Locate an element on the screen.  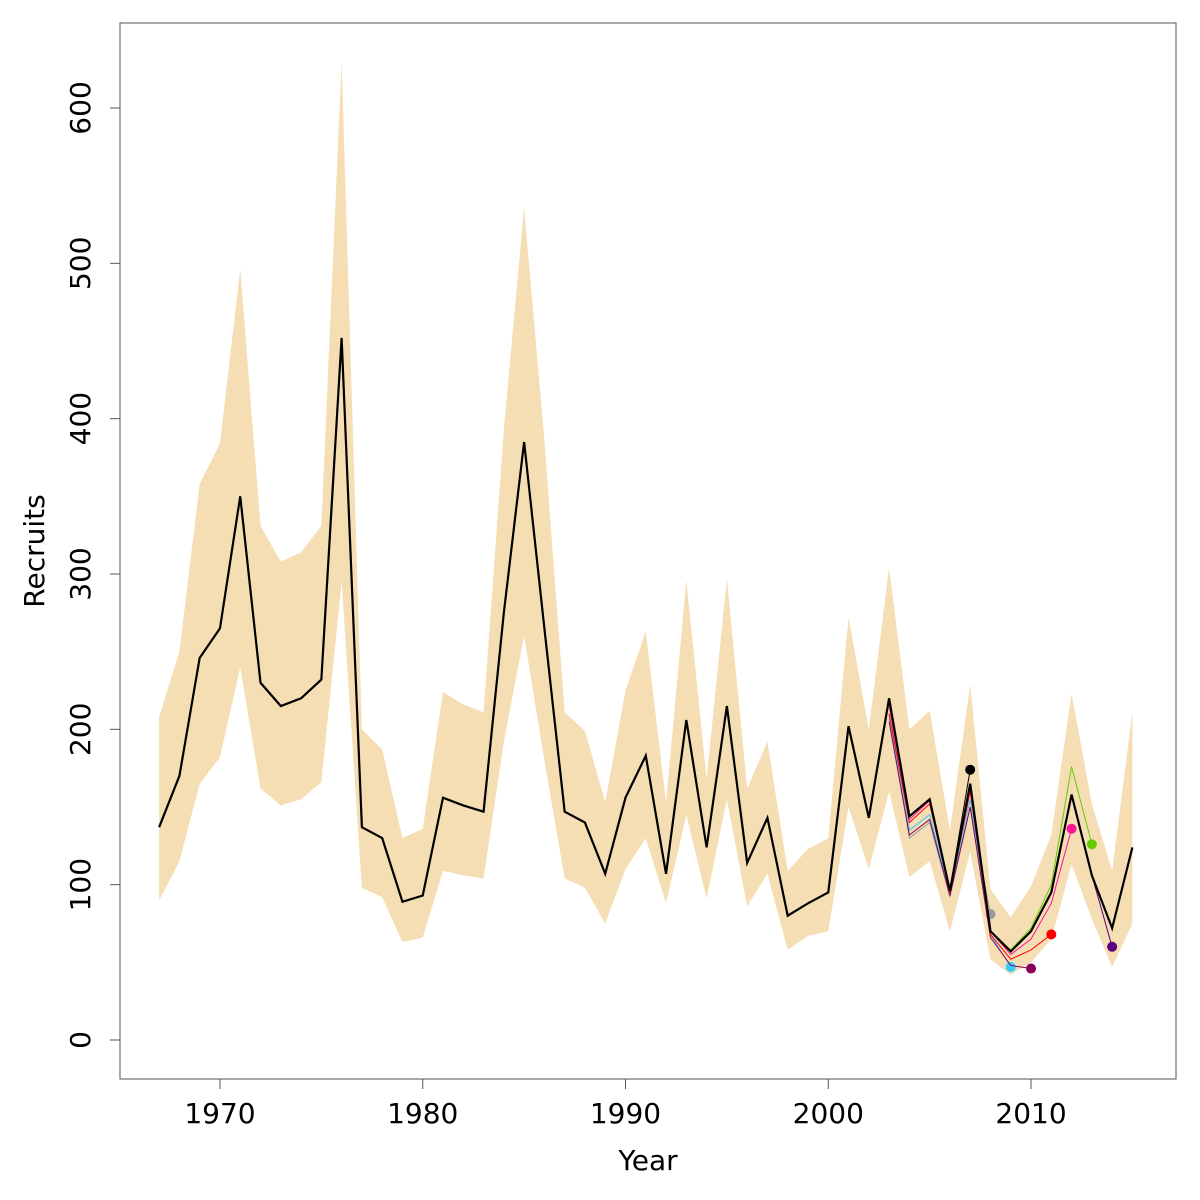
x-axis-label: Year is located at coordinates (647, 1160).